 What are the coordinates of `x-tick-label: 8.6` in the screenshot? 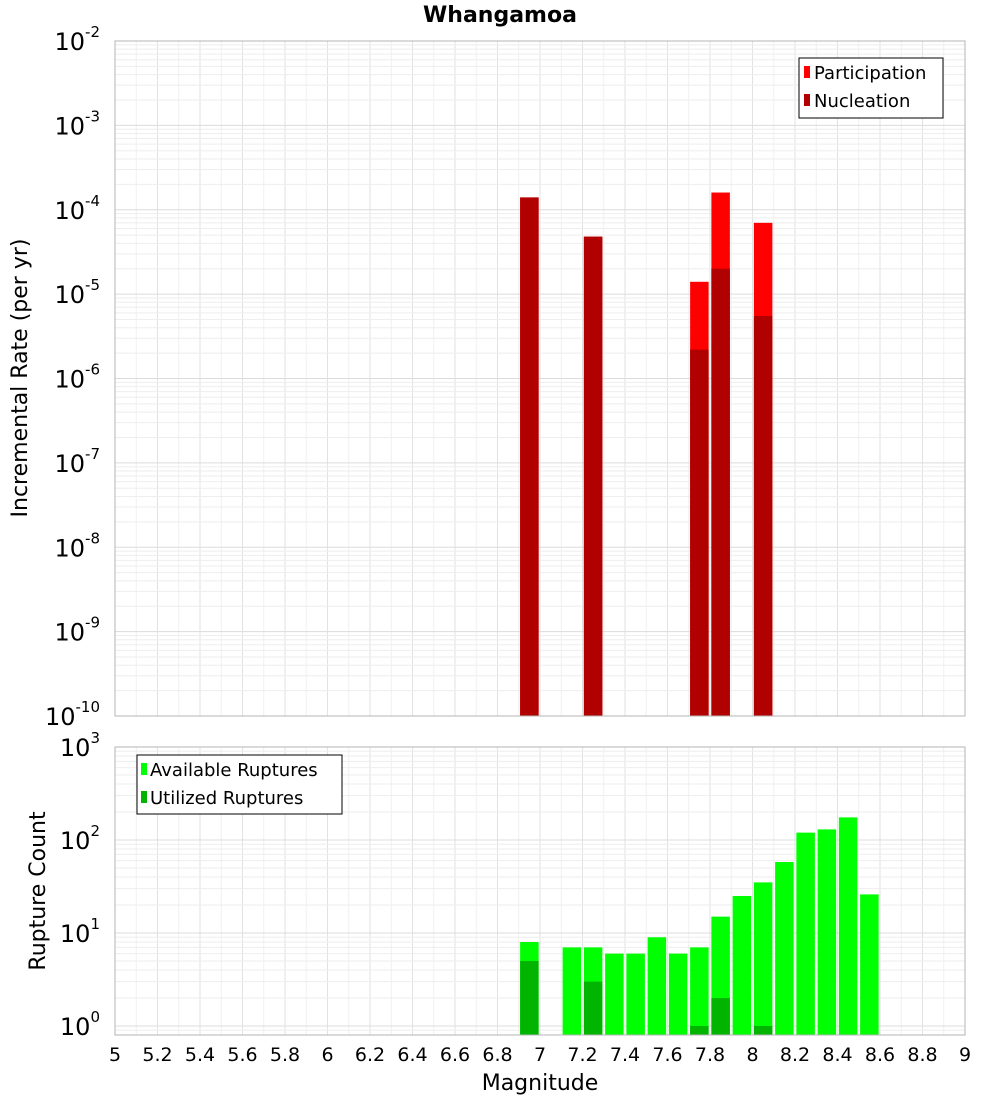 It's located at (880, 1055).